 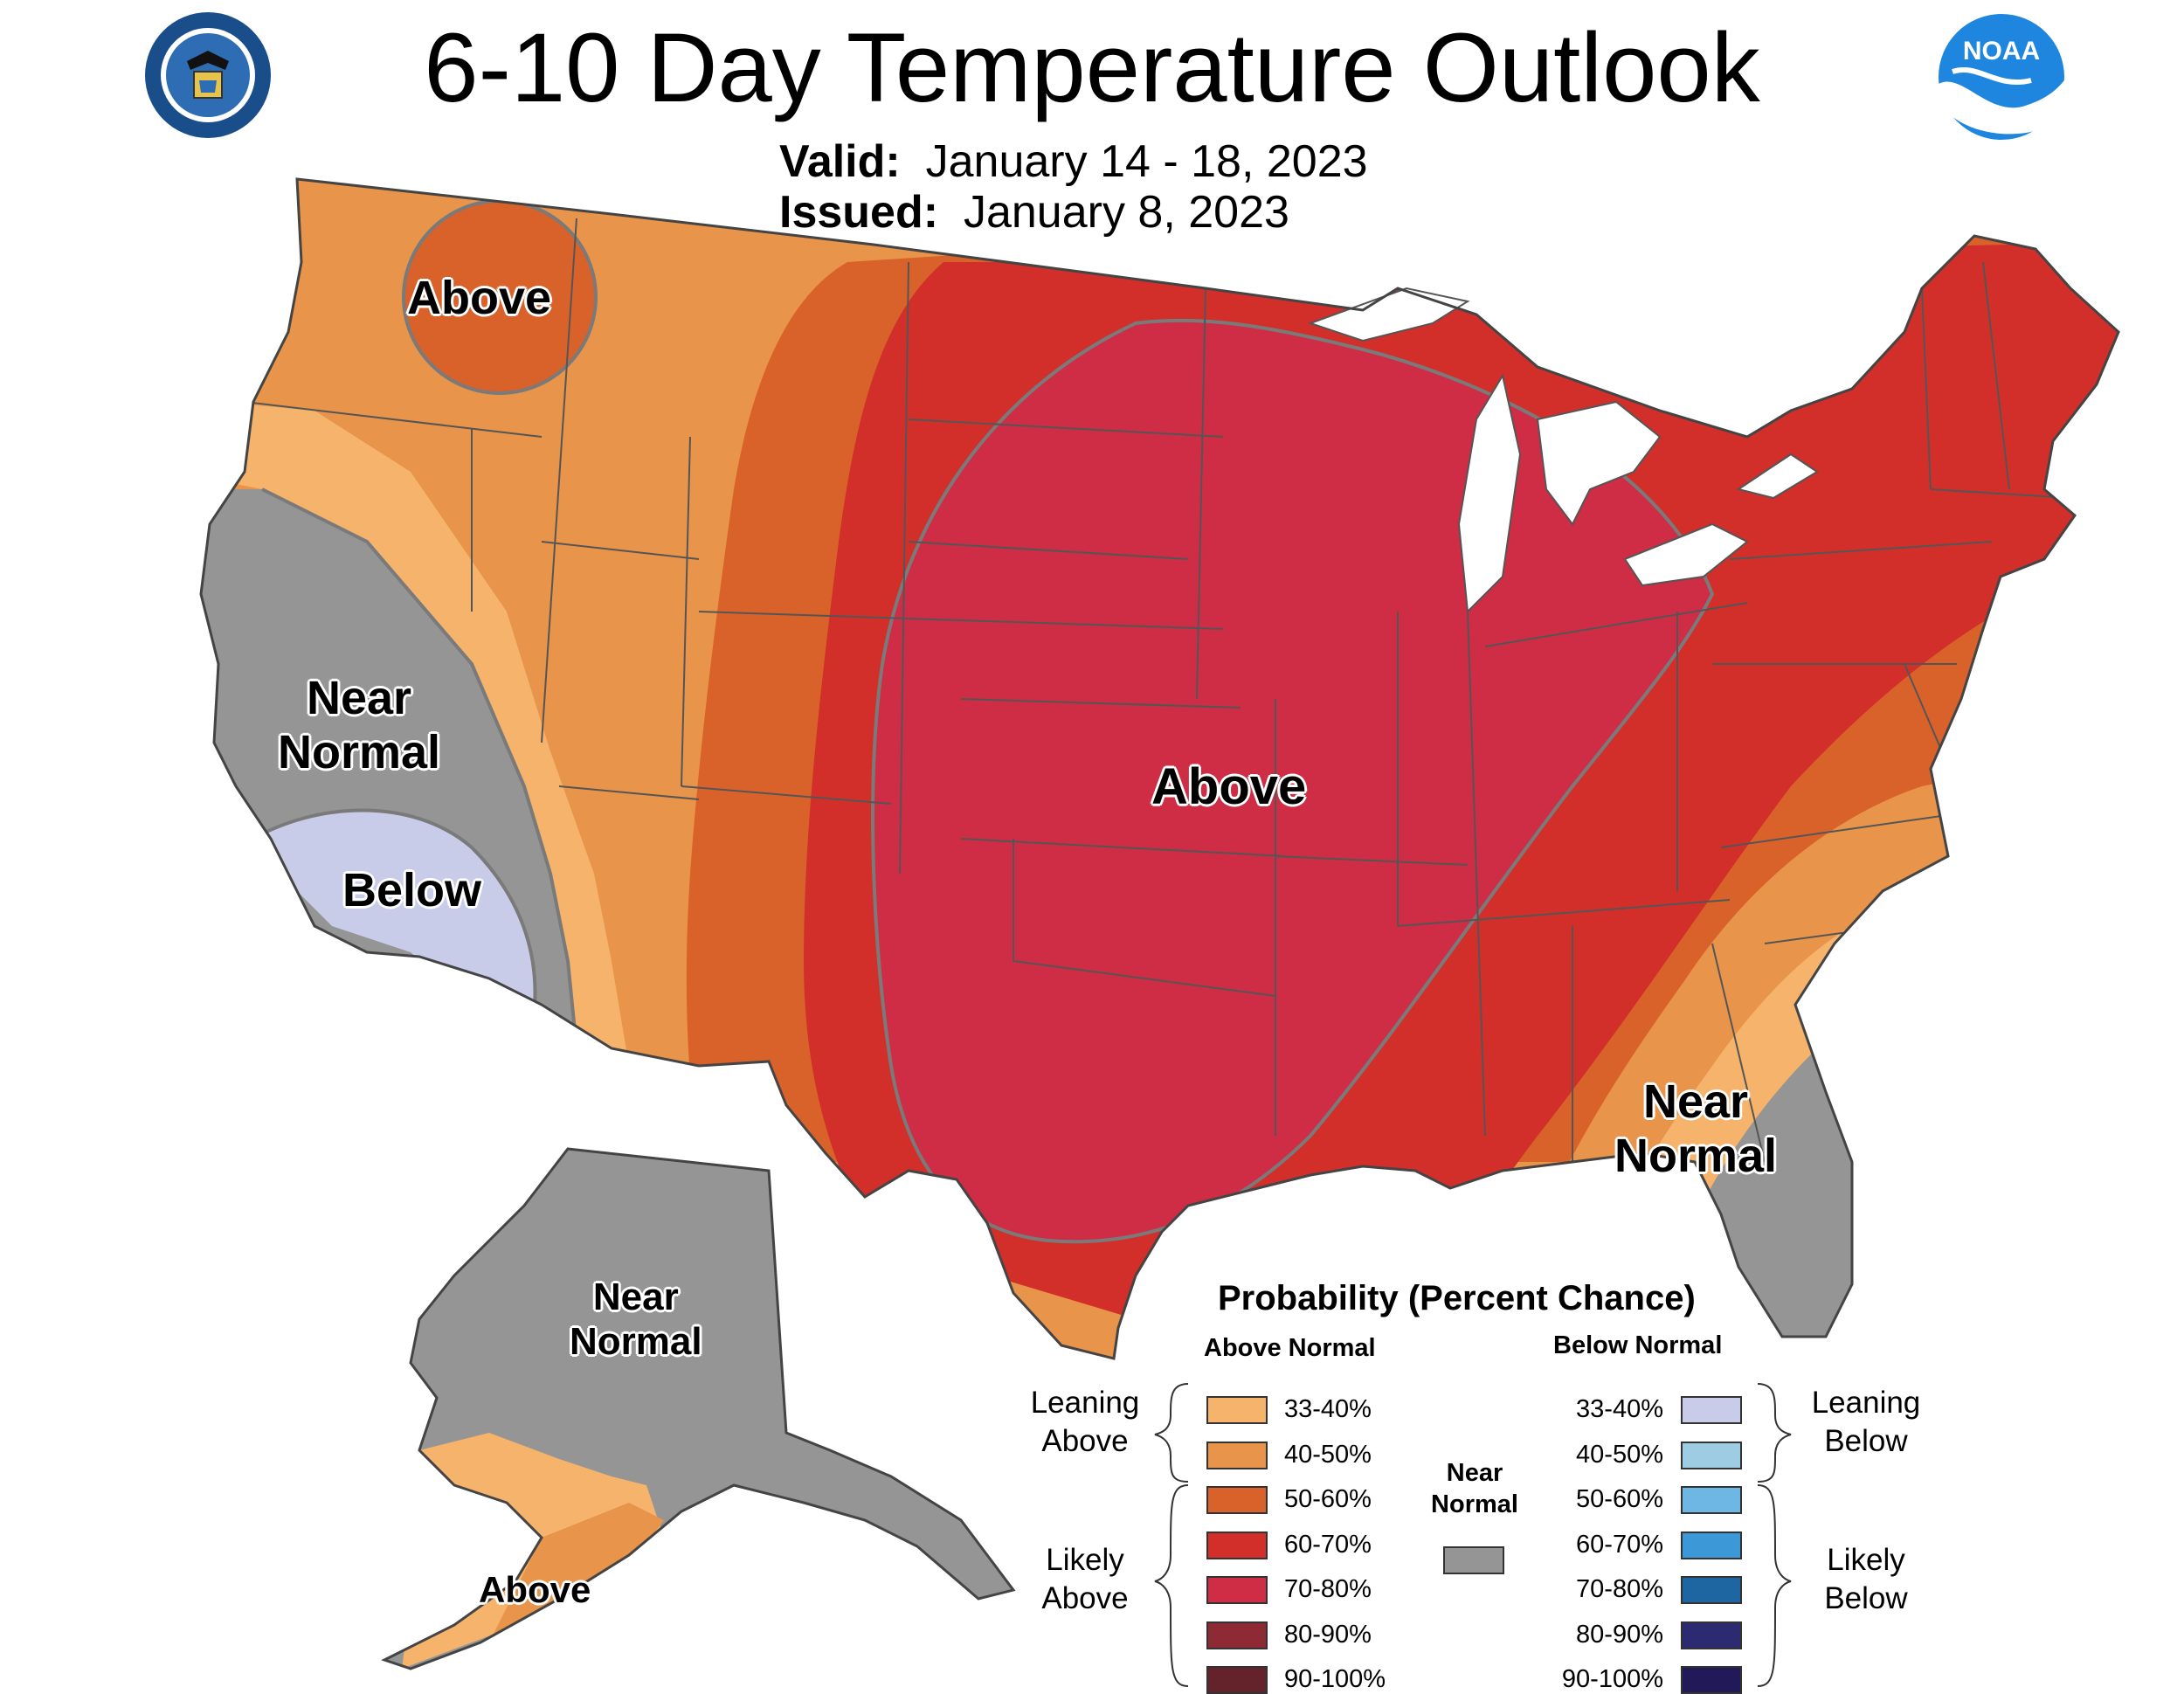 What do you see at coordinates (359, 698) in the screenshot?
I see `label-ca-near-line1: Near` at bounding box center [359, 698].